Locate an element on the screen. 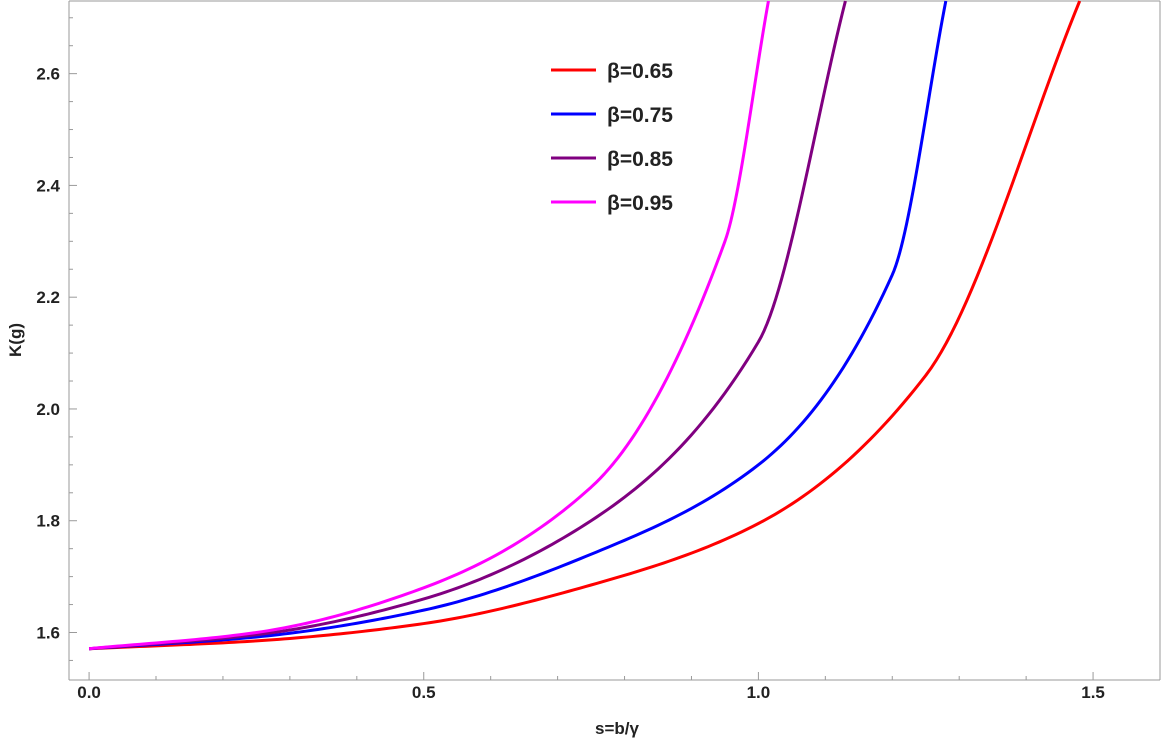  y-tick-label: 1.8 is located at coordinates (48, 521).